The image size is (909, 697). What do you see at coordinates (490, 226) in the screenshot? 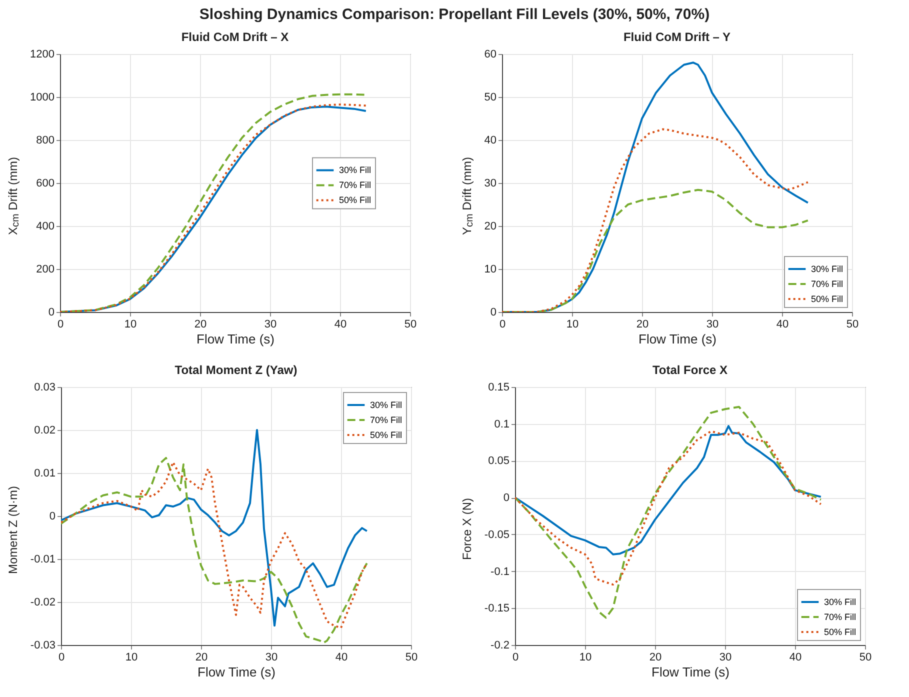
I see `y-tick-label: 20` at bounding box center [490, 226].